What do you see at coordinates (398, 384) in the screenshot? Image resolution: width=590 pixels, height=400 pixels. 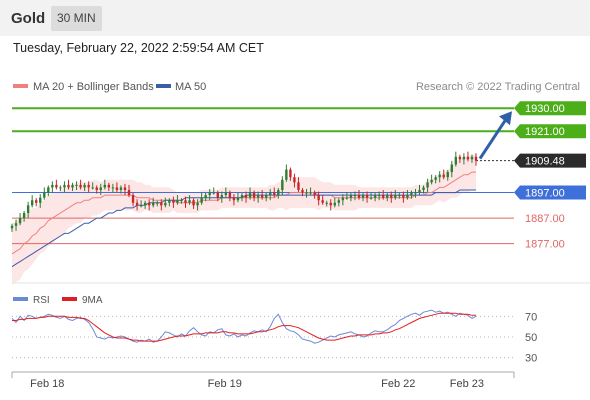 I see `time-tick-label: Feb 22` at bounding box center [398, 384].